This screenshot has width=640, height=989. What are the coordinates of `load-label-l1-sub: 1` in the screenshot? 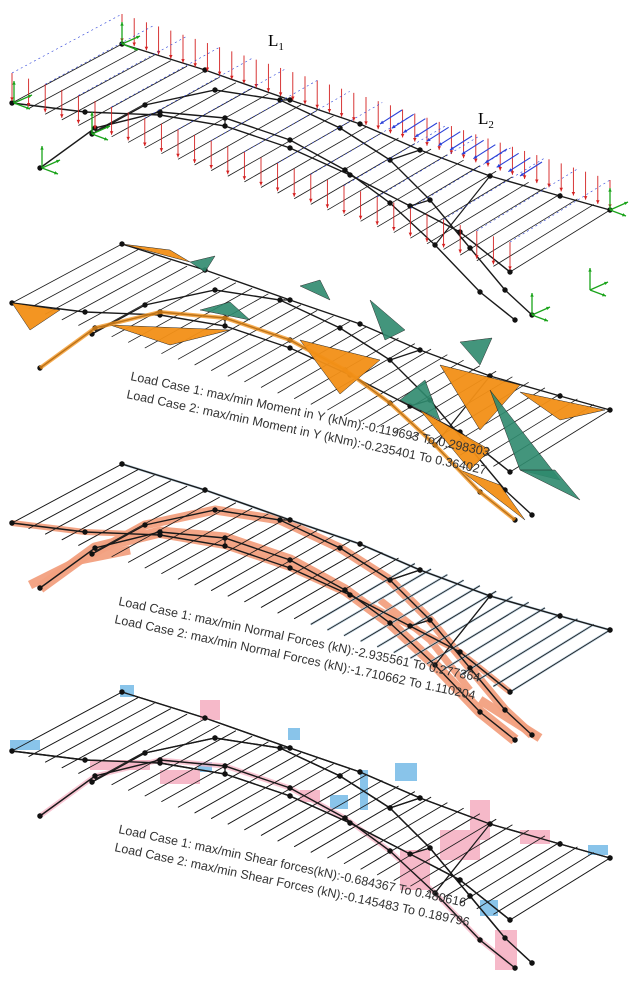 It's located at (281, 47).